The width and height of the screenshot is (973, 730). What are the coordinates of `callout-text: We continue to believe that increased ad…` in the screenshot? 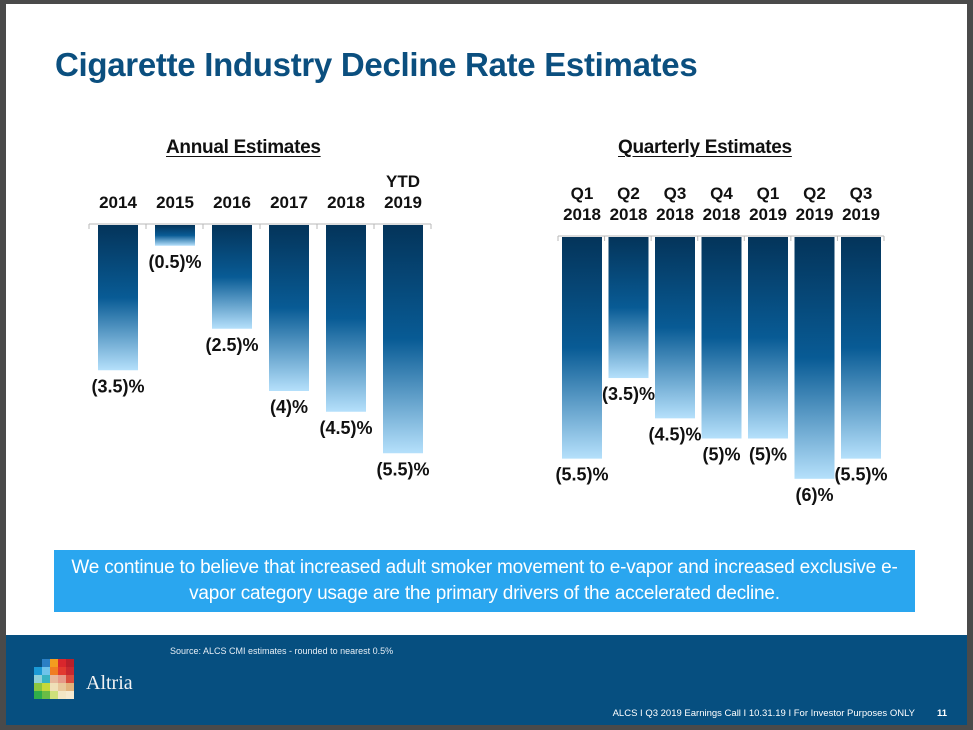 It's located at (484, 580).